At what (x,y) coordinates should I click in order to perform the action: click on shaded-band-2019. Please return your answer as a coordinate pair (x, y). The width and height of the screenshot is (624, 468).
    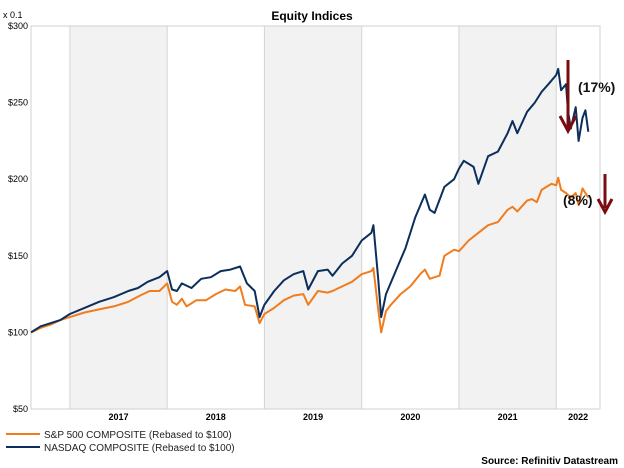
    Looking at the image, I should click on (313, 217).